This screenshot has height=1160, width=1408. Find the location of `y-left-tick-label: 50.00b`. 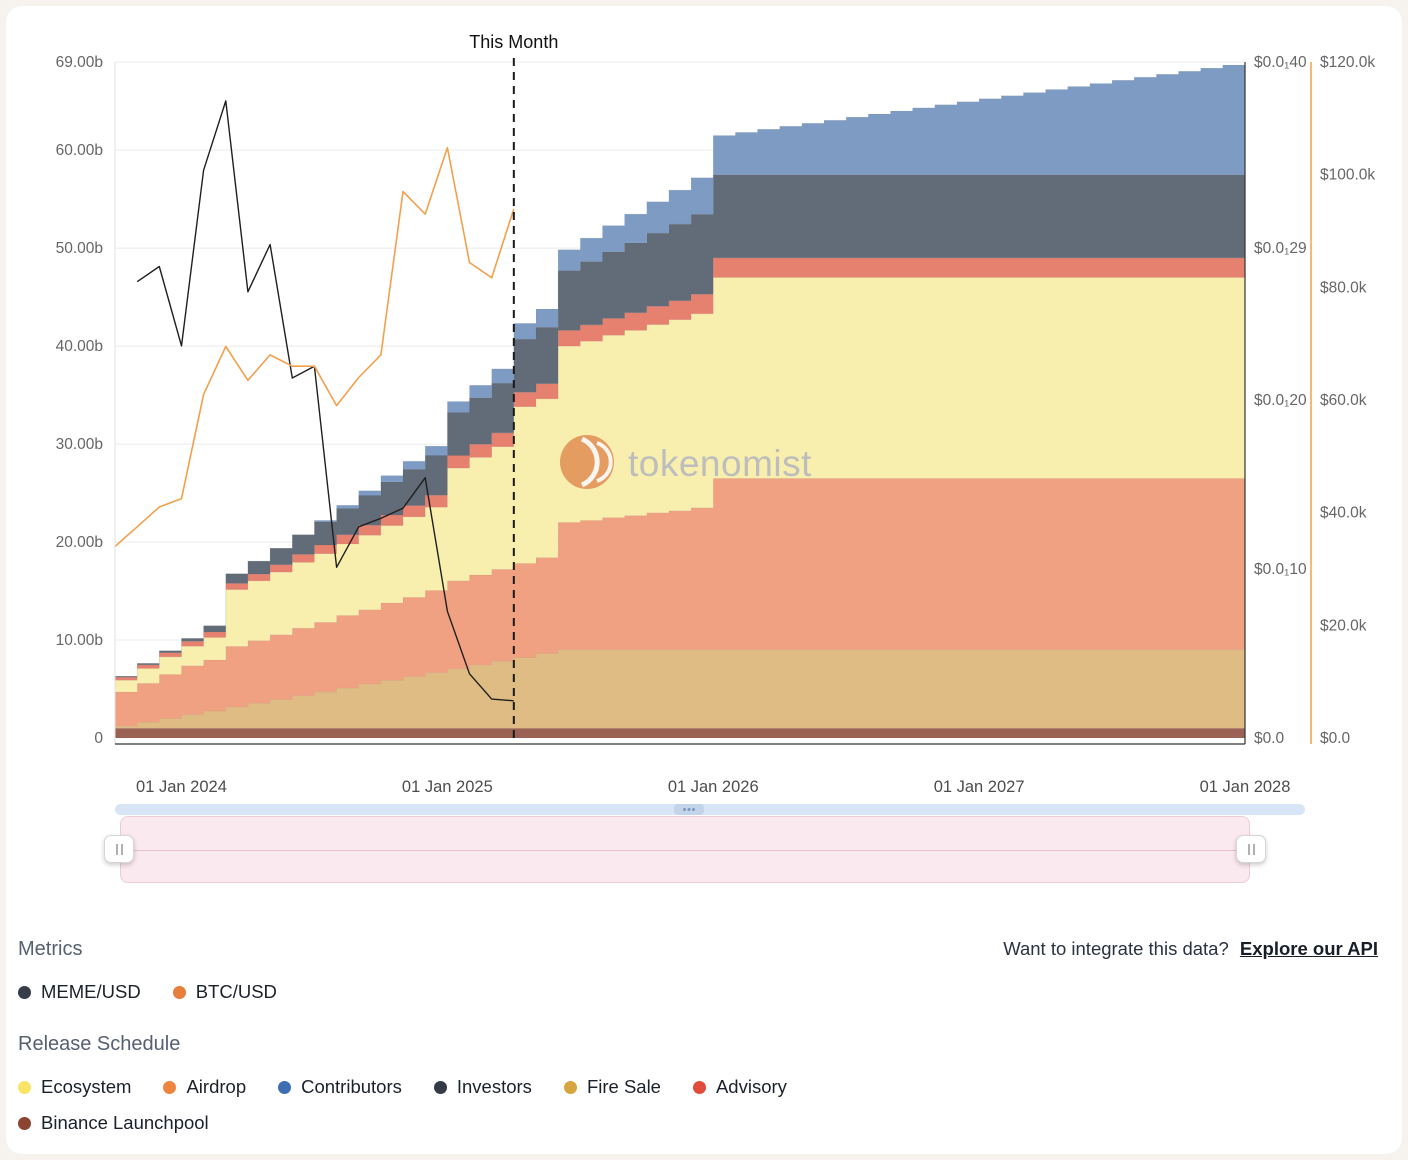

y-left-tick-label: 50.00b is located at coordinates (79, 248).